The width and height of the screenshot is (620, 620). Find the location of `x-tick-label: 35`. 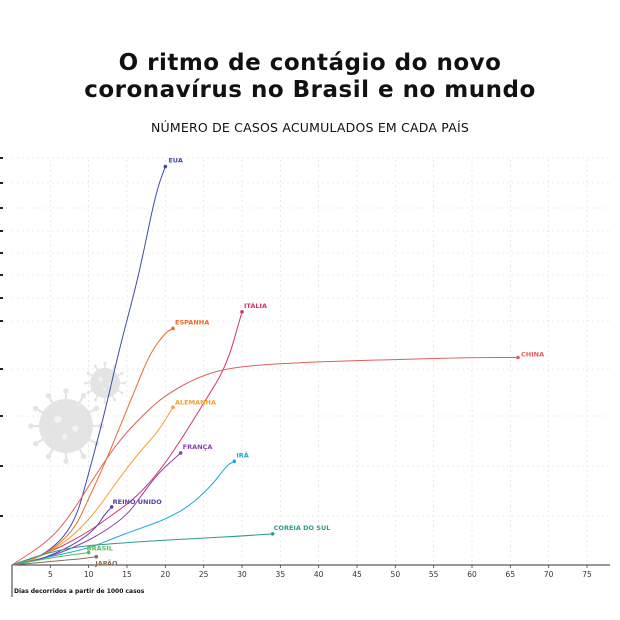

x-tick-label: 35 is located at coordinates (281, 574).